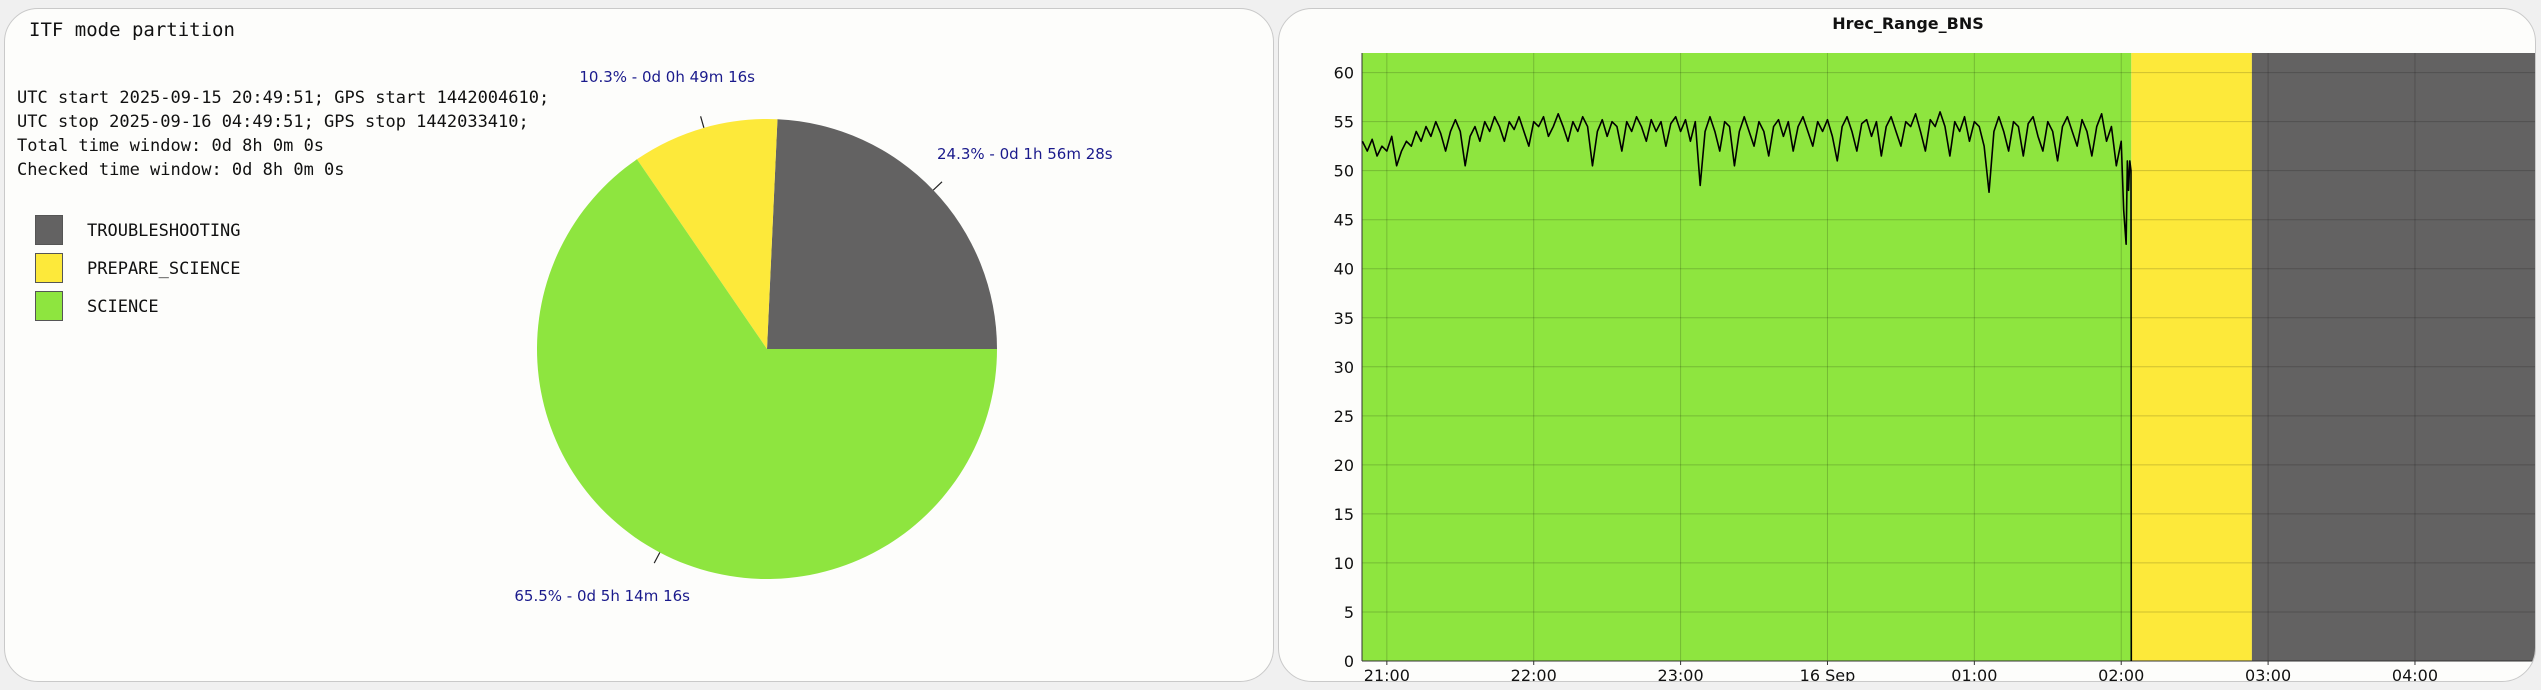  What do you see at coordinates (164, 269) in the screenshot?
I see `legend-label-prepare-science: PREPARE_SCIENCE` at bounding box center [164, 269].